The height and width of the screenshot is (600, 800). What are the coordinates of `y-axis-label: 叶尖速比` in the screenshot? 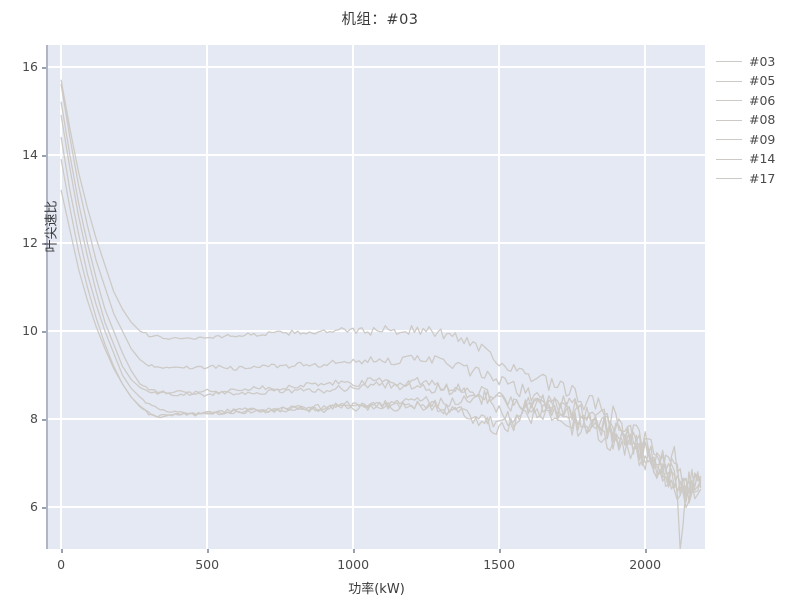 It's located at (52, 226).